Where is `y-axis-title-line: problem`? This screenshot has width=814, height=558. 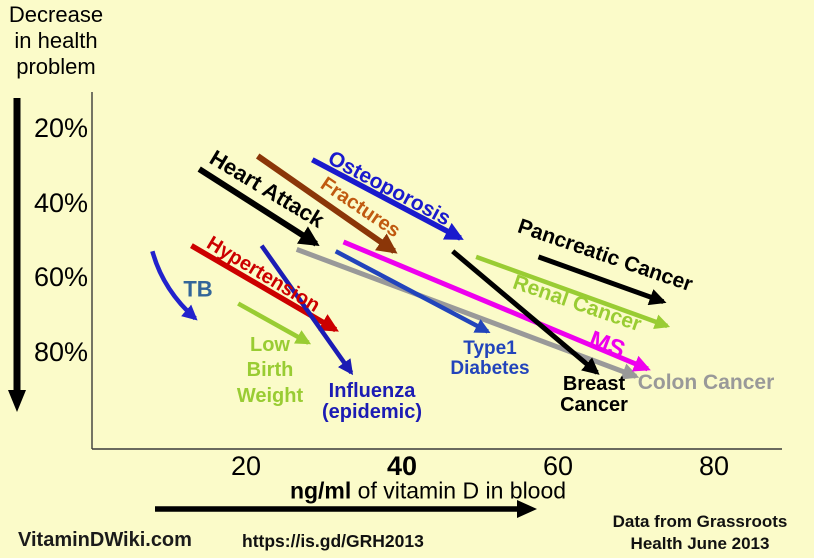 y-axis-title-line: problem is located at coordinates (56, 66).